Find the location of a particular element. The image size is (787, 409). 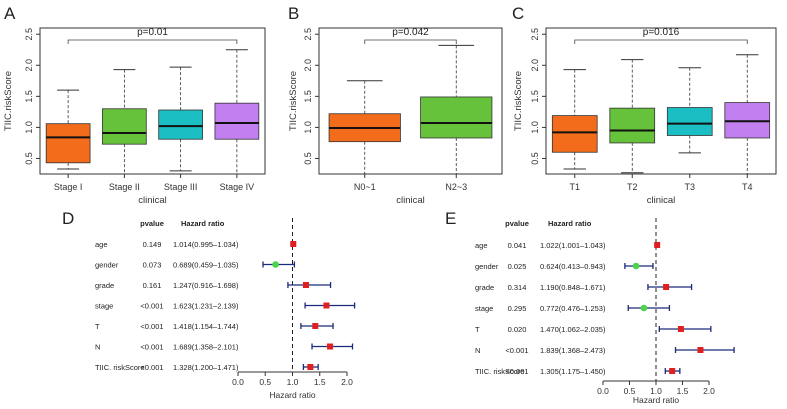

x-tick-label: 2.0 is located at coordinates (347, 382).